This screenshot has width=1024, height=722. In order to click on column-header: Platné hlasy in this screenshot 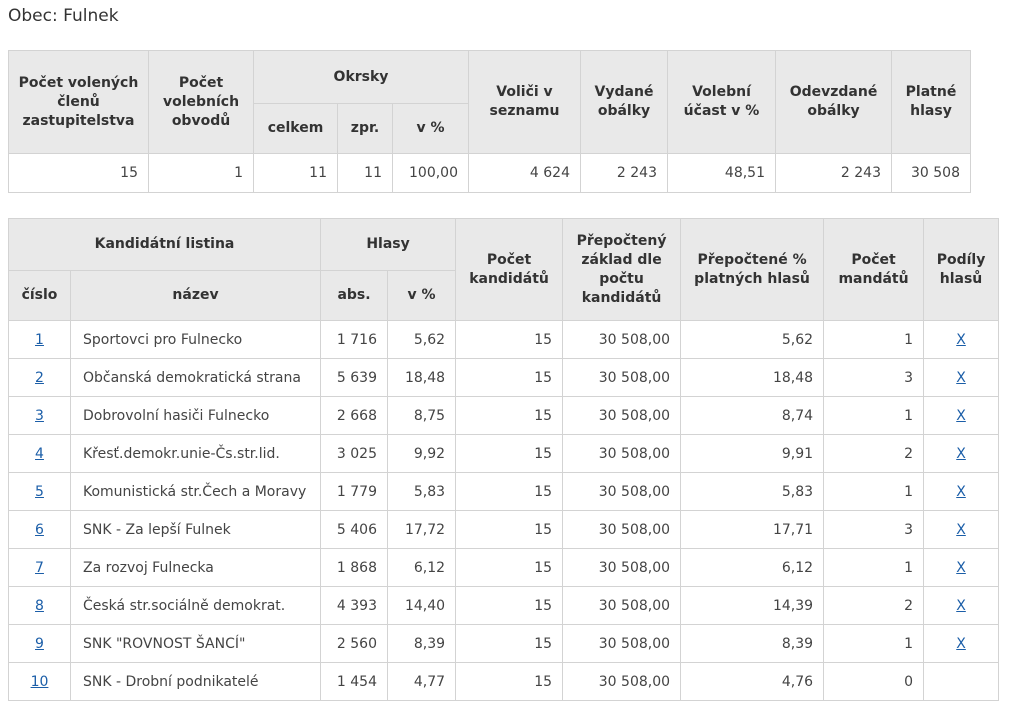, I will do `click(931, 102)`.